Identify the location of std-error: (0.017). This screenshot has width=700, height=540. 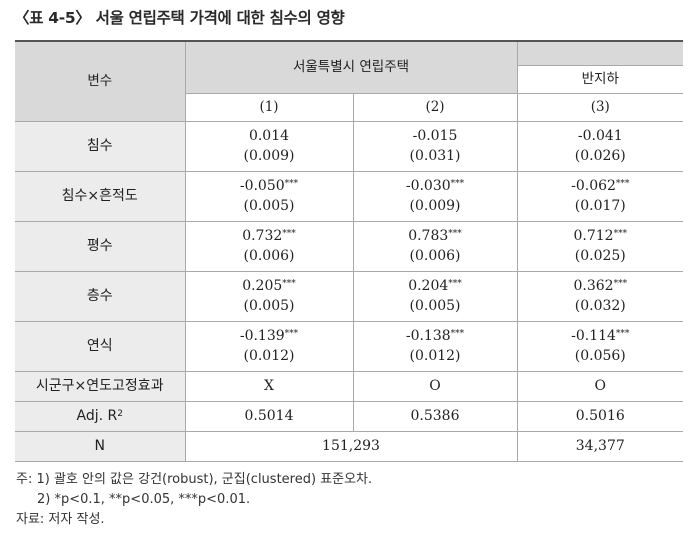
(600, 206).